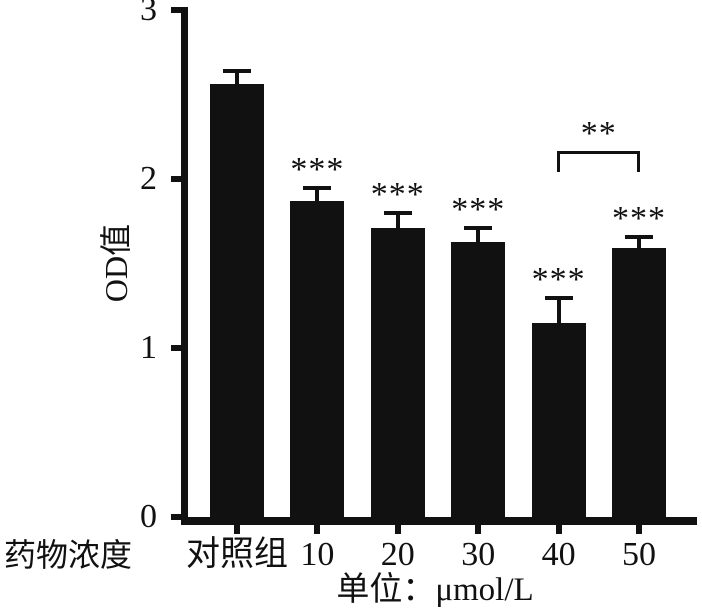  I want to click on x-axis-line, so click(439, 521).